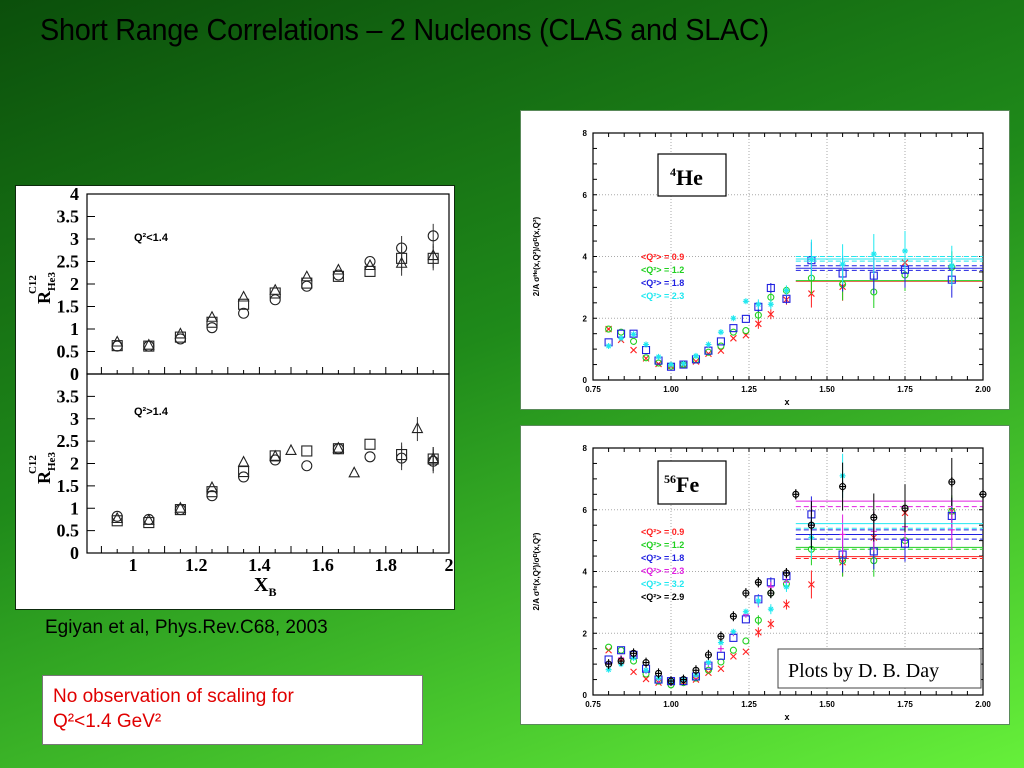  I want to click on x-tick-label: 2, so click(449, 565).